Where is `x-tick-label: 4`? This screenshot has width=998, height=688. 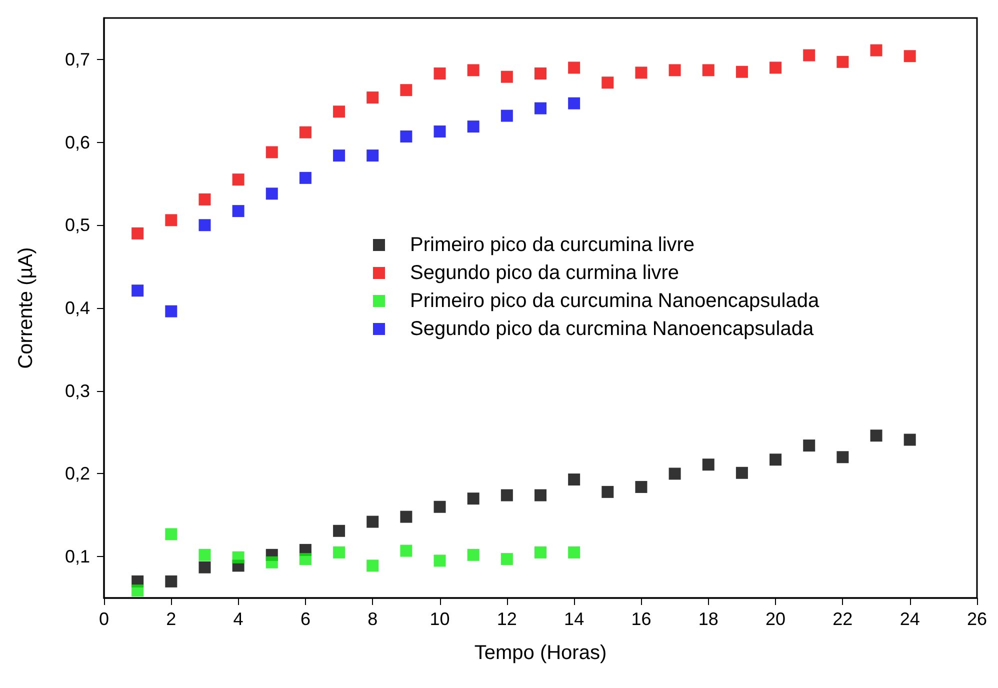
x-tick-label: 4 is located at coordinates (238, 619).